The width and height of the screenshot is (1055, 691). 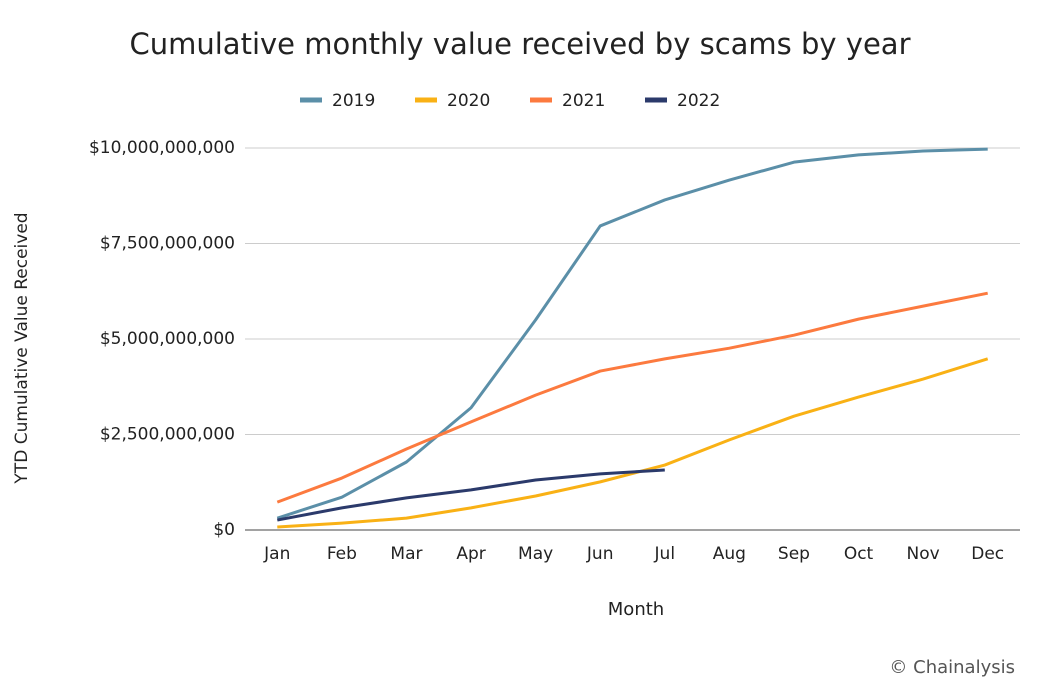 What do you see at coordinates (167, 435) in the screenshot?
I see `y-tick-label: $2,500,000,000` at bounding box center [167, 435].